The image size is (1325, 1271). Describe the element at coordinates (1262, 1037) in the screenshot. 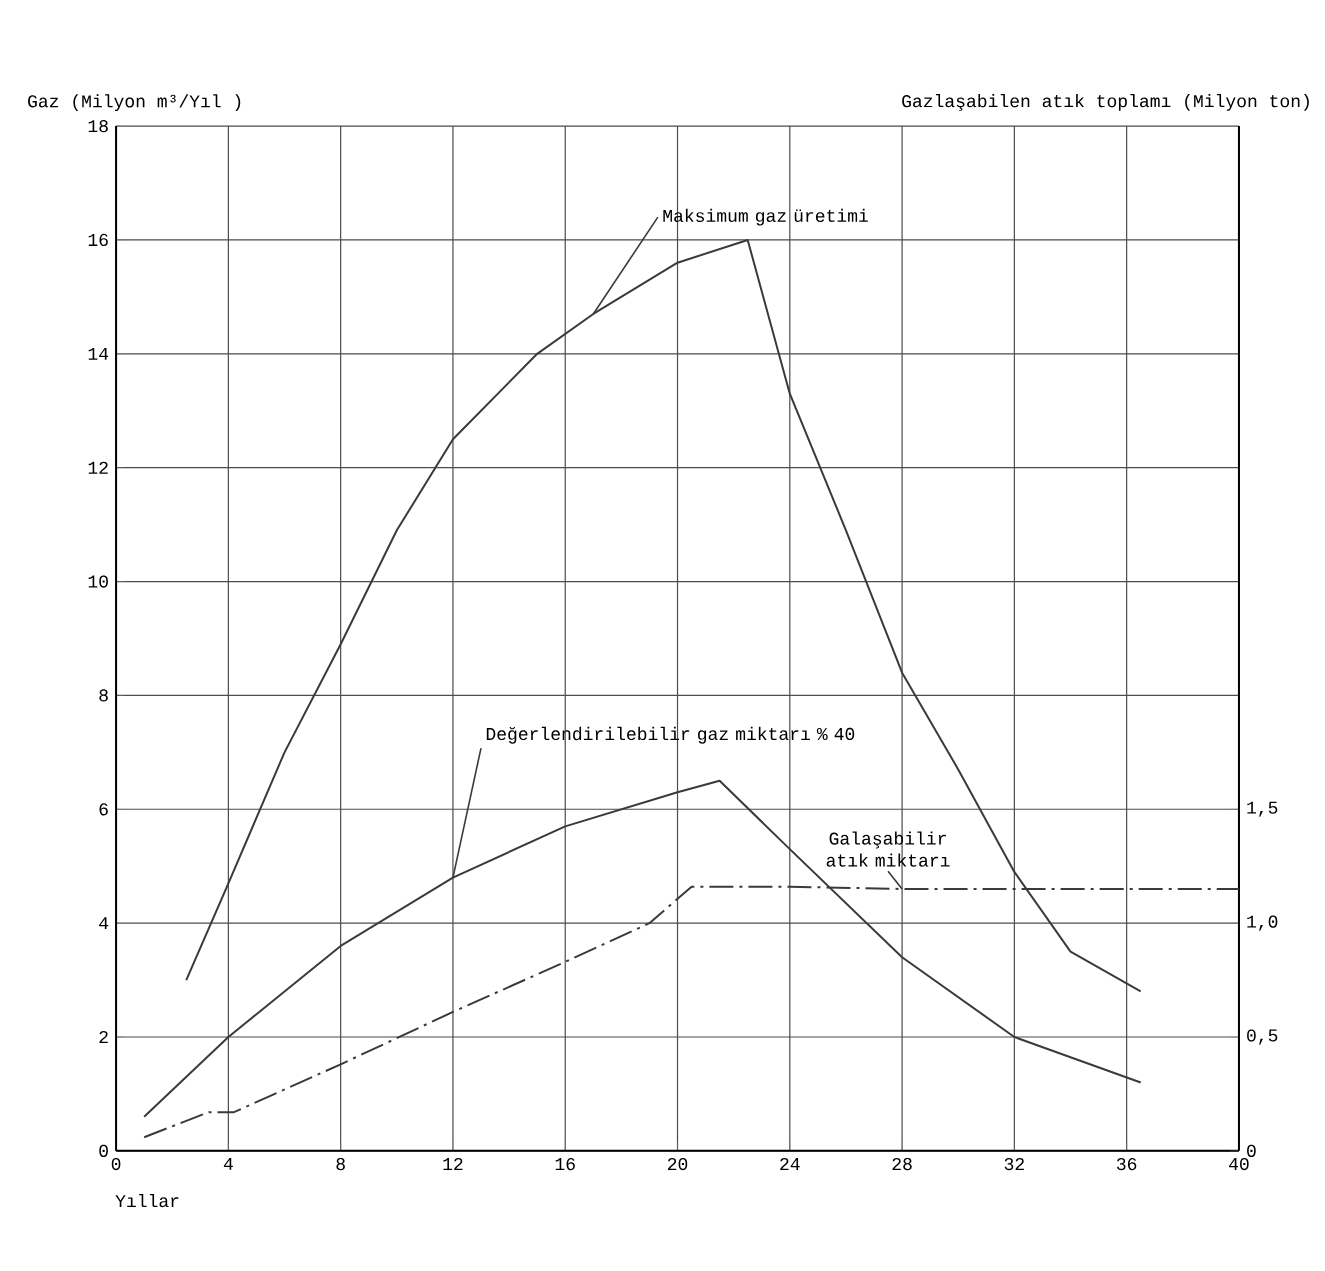

I see `y2-tick-label: 0,5` at that location.